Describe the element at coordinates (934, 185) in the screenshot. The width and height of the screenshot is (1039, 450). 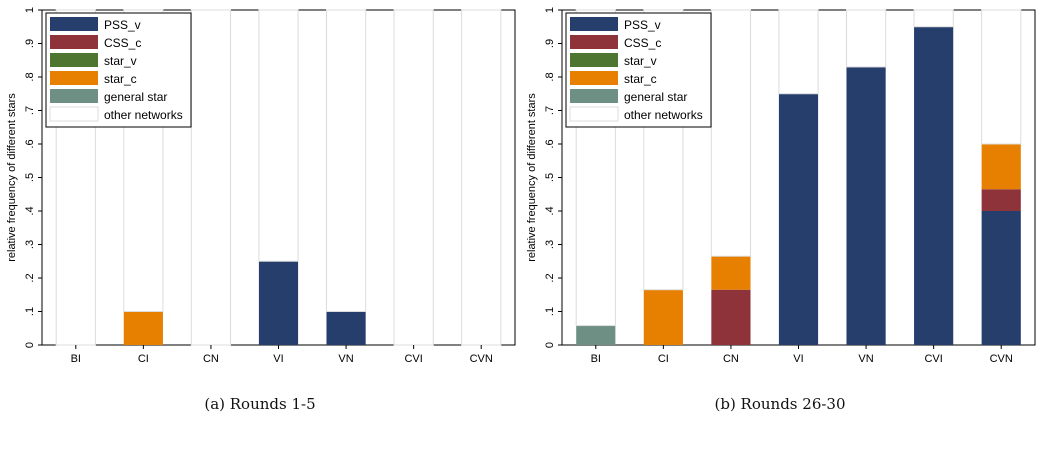
I see `bar-segment-pss-v-cvi` at that location.